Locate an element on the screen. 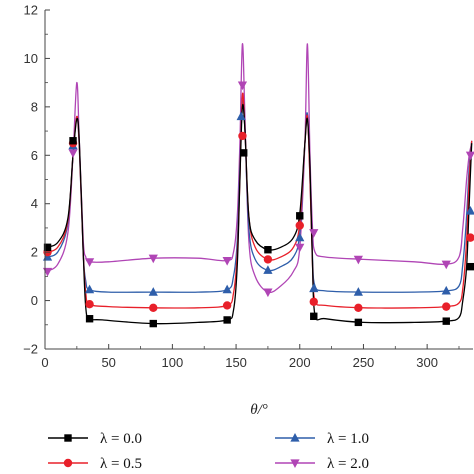  legend-item: λ = 2.0 is located at coordinates (322, 464).